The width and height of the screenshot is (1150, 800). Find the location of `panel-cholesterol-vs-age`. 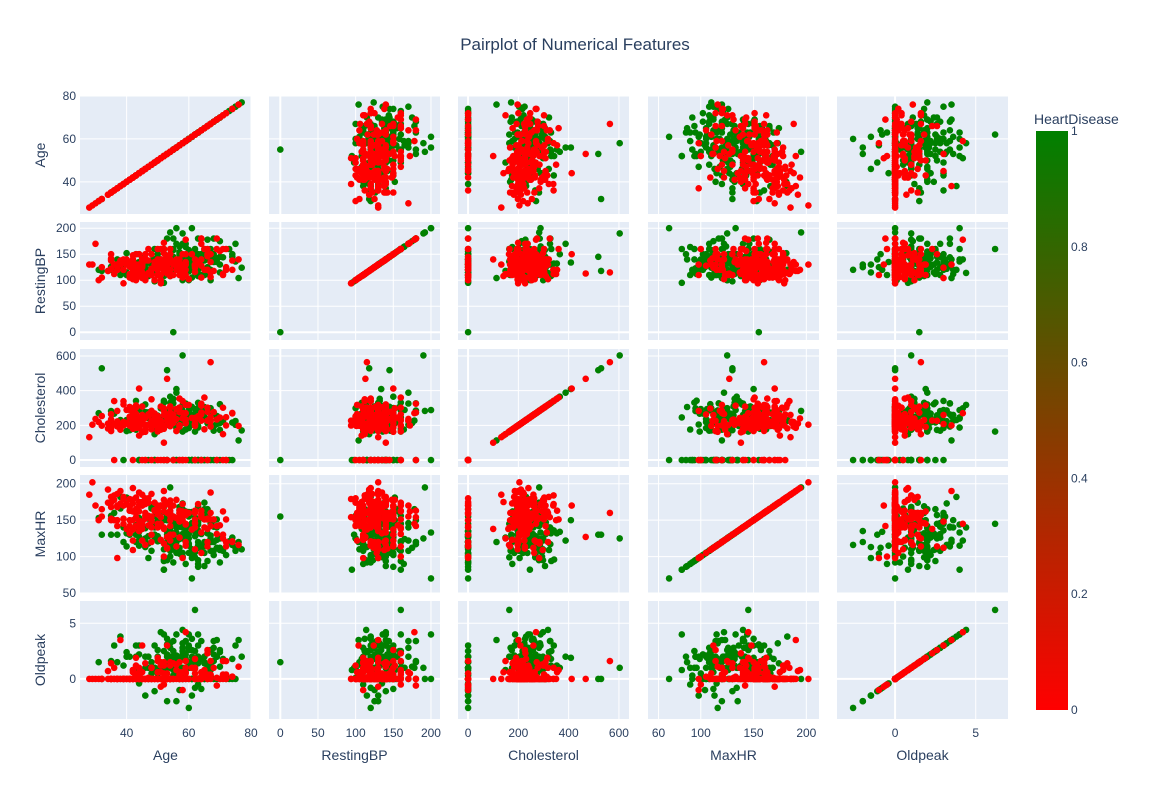

panel-cholesterol-vs-age is located at coordinates (166, 408).